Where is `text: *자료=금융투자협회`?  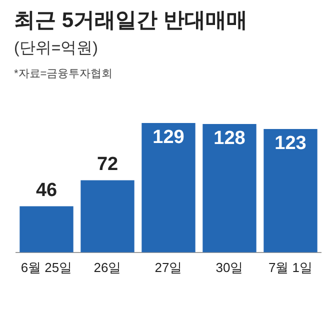 text: *자료=금융투자협회 is located at coordinates (63, 74).